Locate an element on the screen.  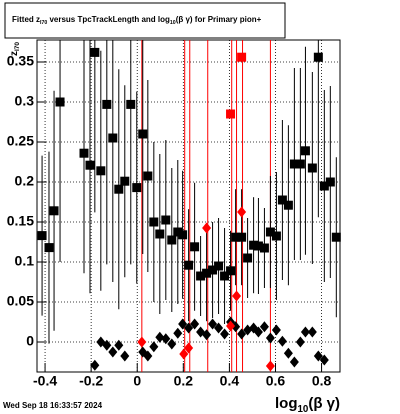
y-axis-label: zI70 is located at coordinates (15, 49).